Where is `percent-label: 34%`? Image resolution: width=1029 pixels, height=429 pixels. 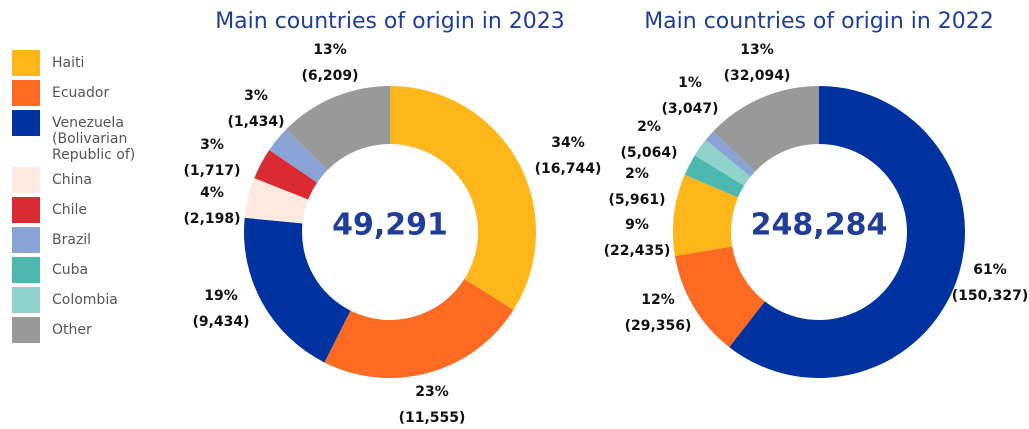
percent-label: 34% is located at coordinates (568, 143).